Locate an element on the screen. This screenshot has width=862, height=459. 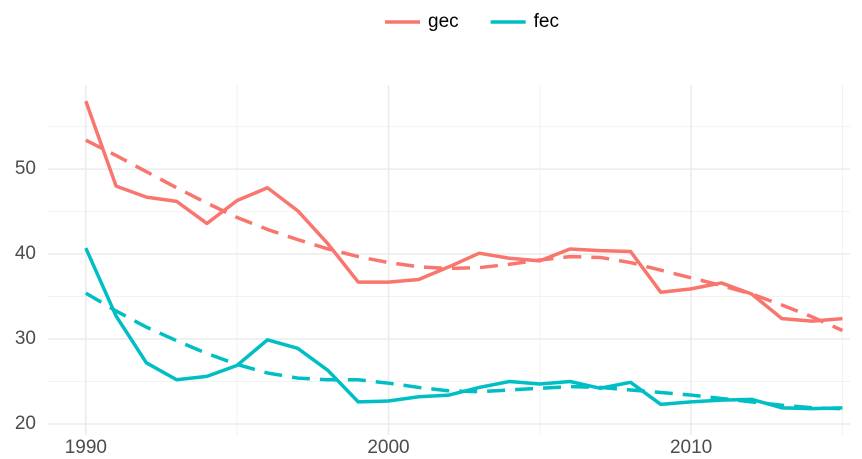
x-tick-label: 2000 is located at coordinates (388, 447).